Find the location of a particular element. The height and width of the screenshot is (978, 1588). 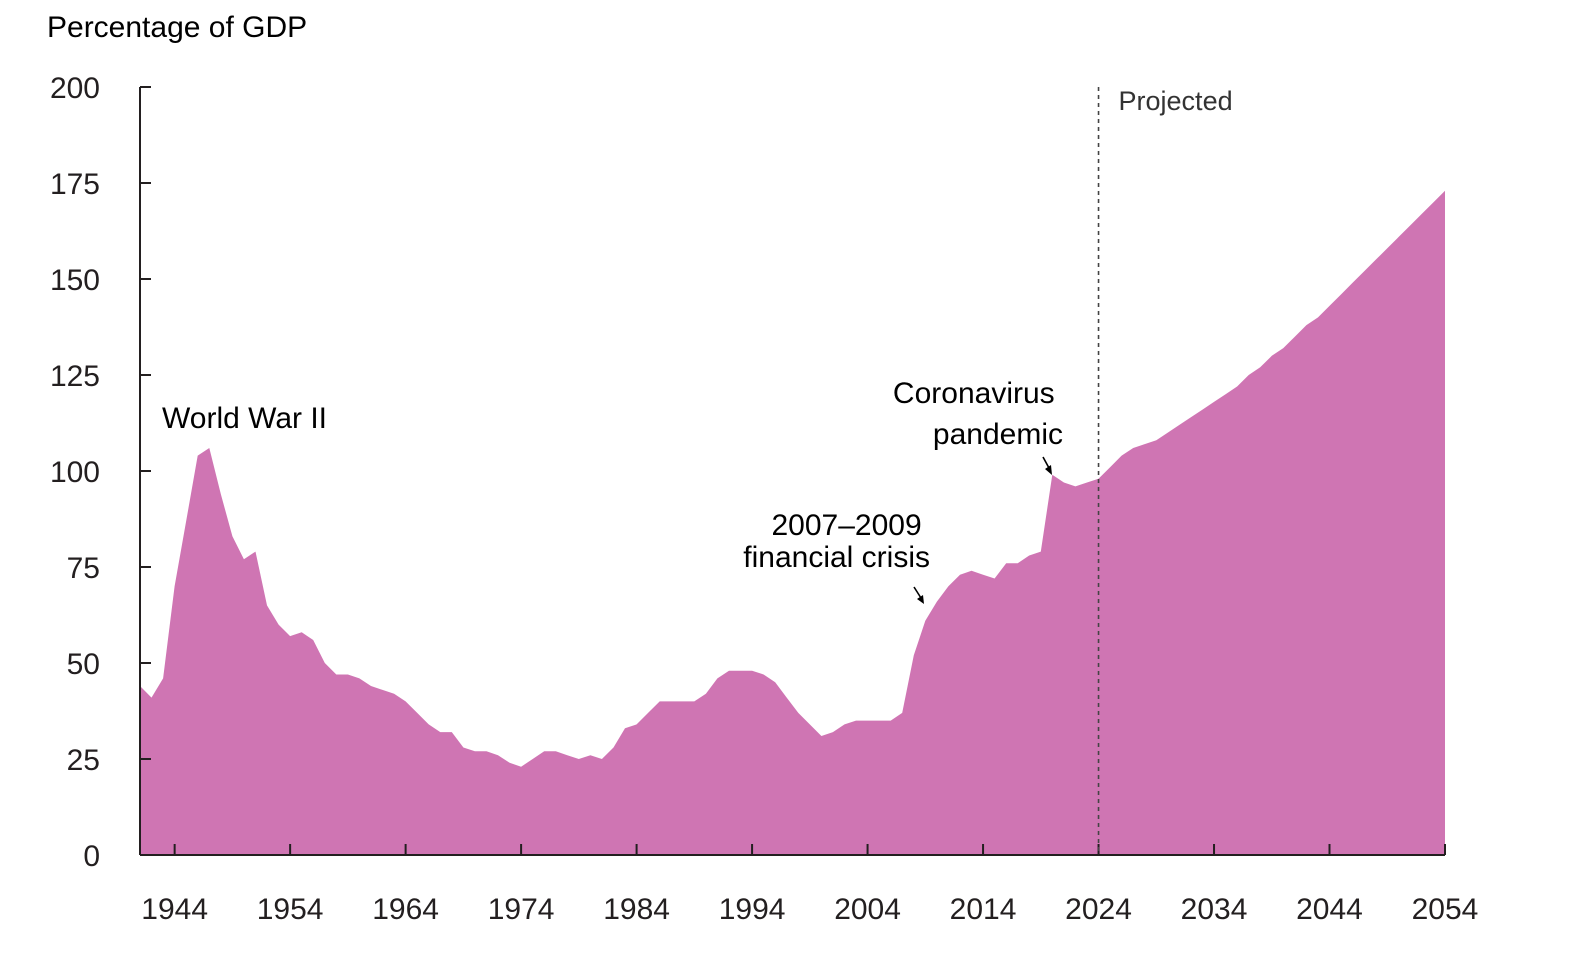

x-tick-label-1964: 1964 is located at coordinates (405, 909).